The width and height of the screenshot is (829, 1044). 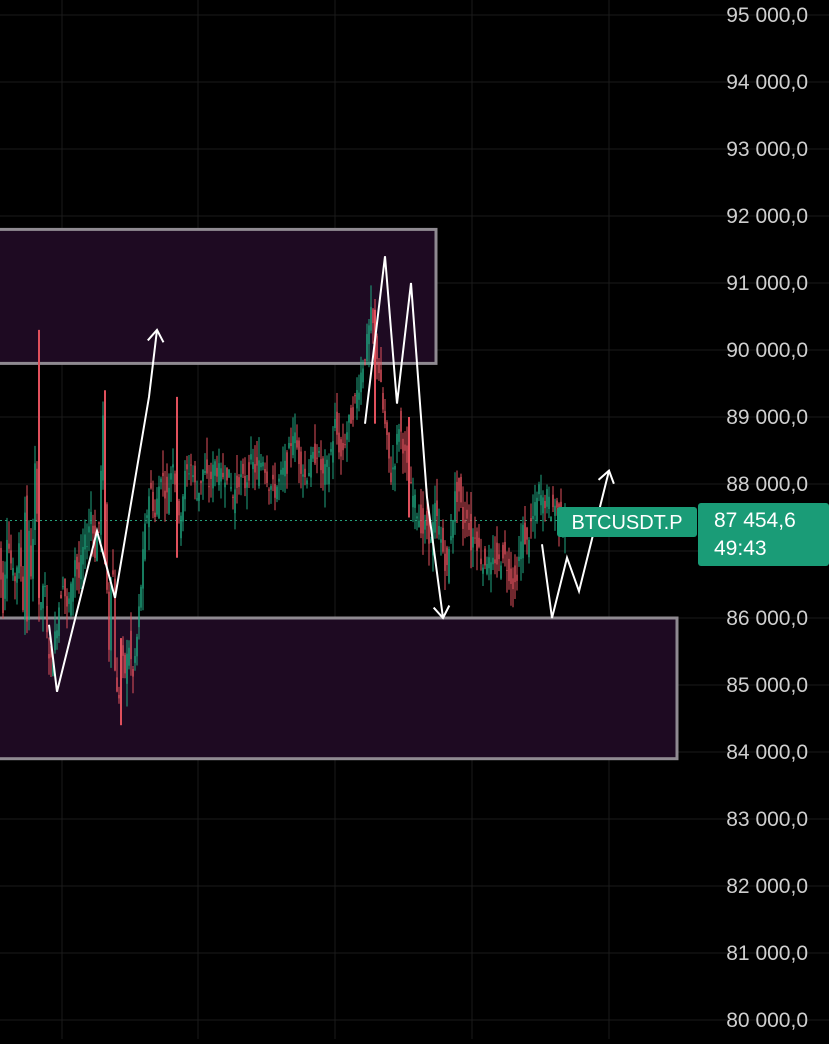 What do you see at coordinates (339, 688) in the screenshot?
I see `demand-zone` at bounding box center [339, 688].